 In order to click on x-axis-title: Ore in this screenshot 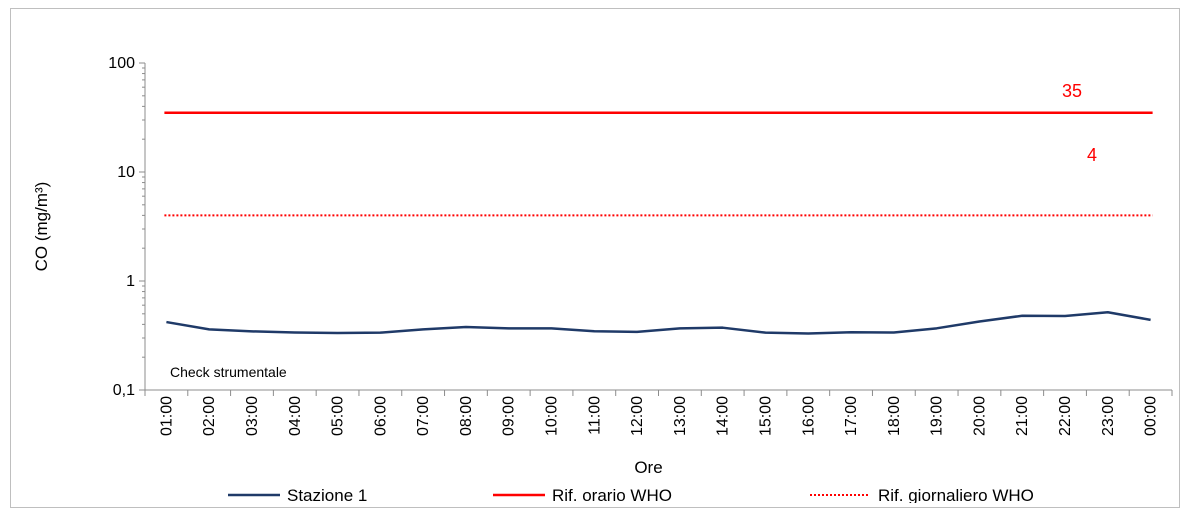, I will do `click(648, 467)`.